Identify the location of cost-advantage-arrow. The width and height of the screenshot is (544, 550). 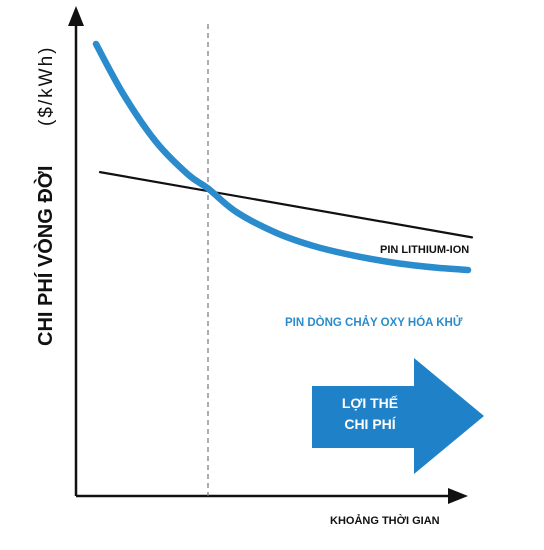
(398, 416).